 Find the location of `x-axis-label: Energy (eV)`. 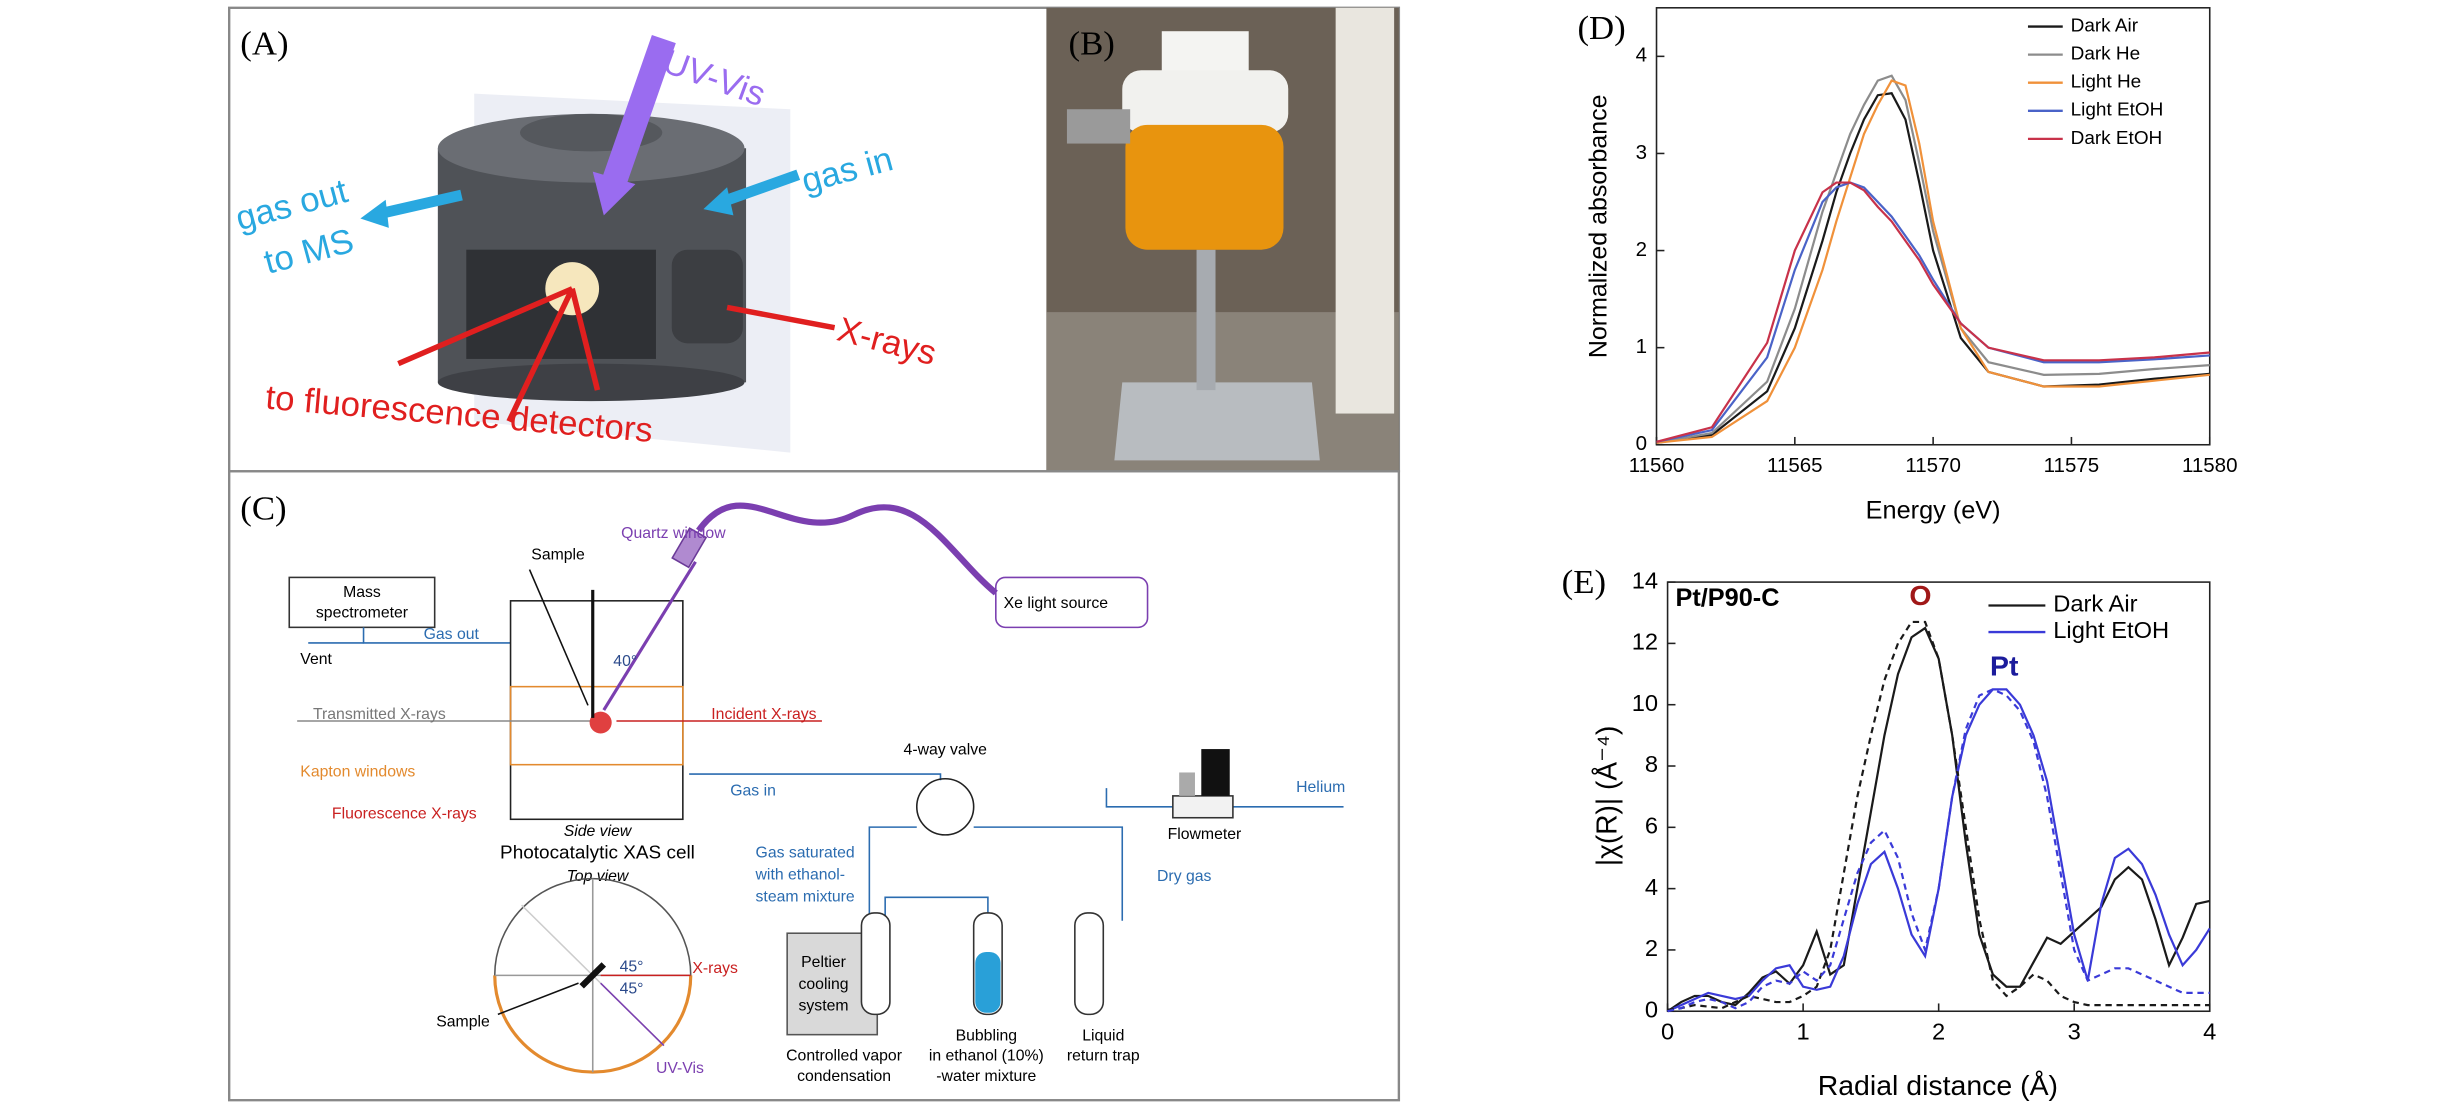

x-axis-label: Energy (eV) is located at coordinates (1933, 511).